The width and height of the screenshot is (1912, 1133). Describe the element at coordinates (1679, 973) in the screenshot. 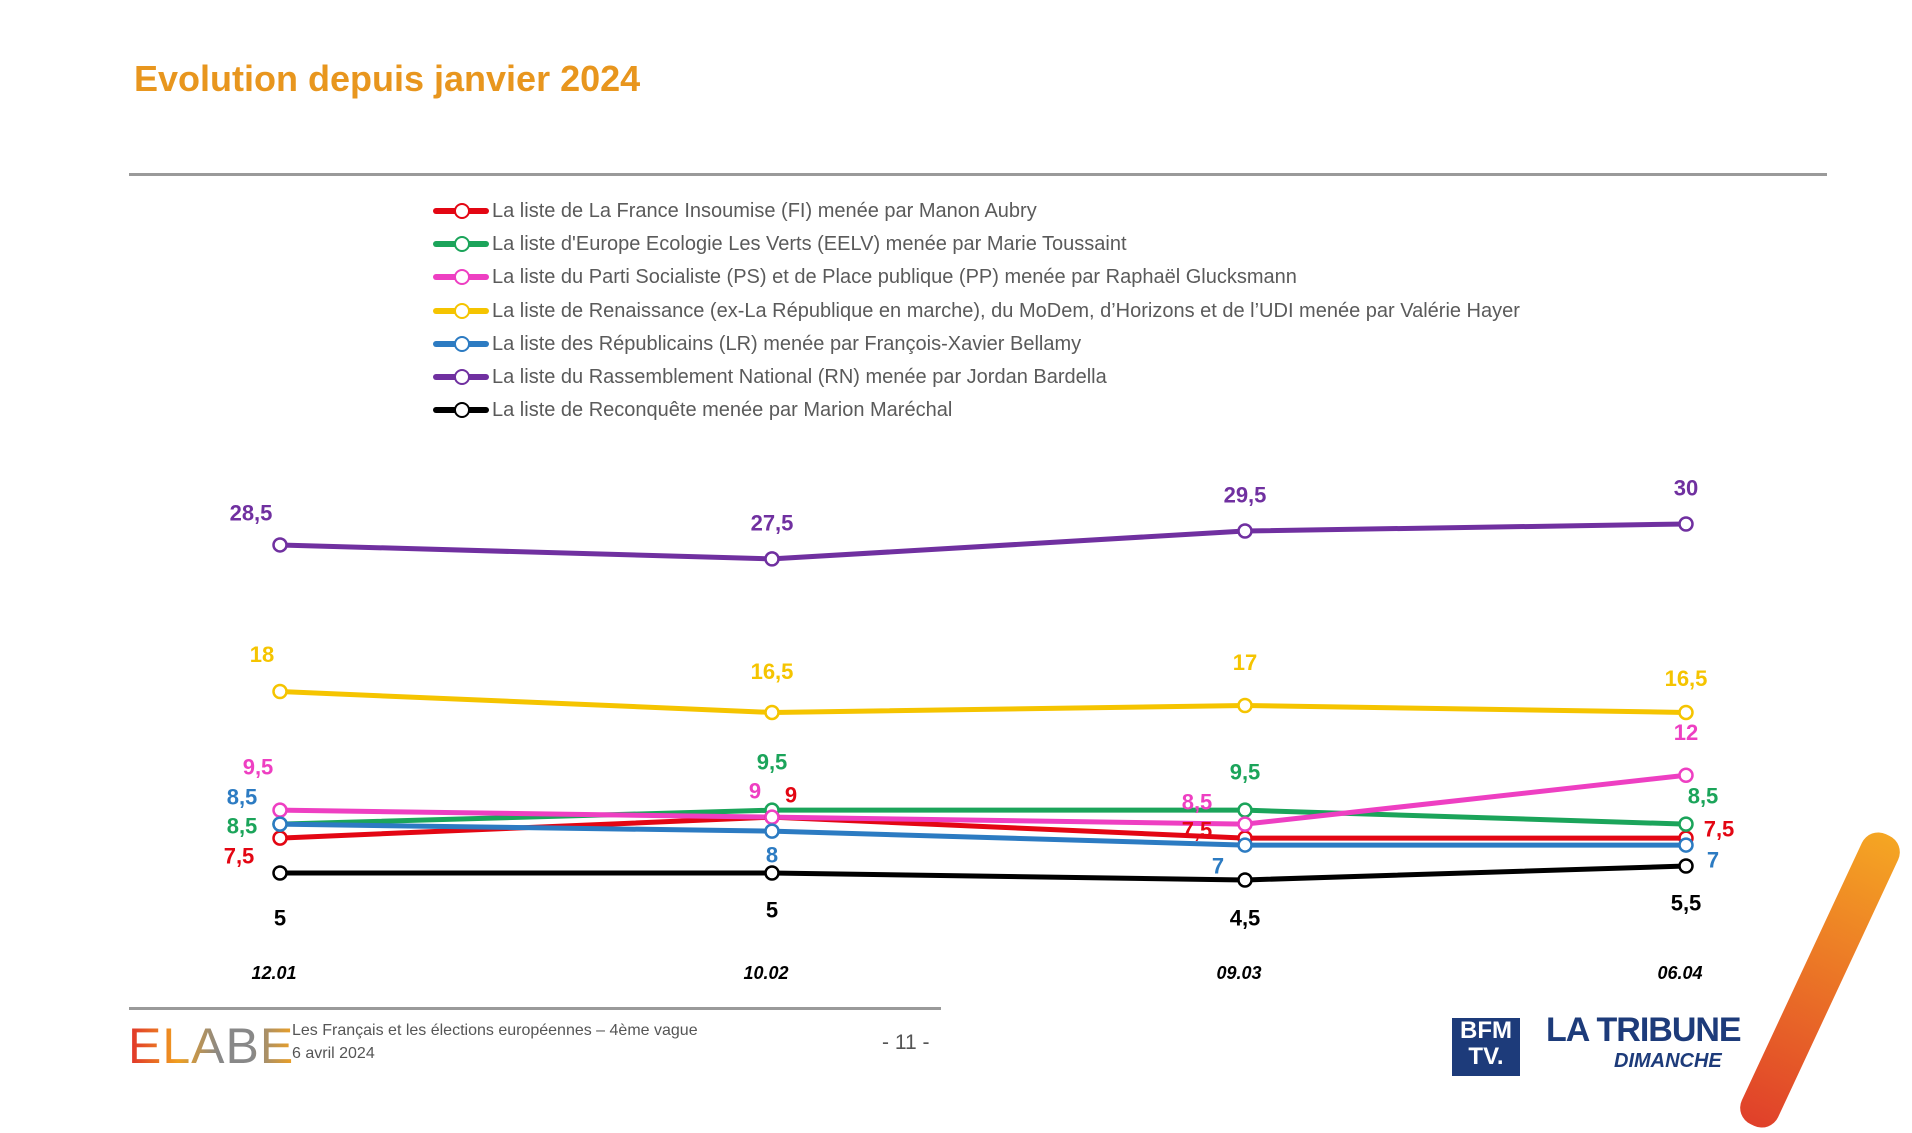

I see `x-tick-label: 06.04` at that location.